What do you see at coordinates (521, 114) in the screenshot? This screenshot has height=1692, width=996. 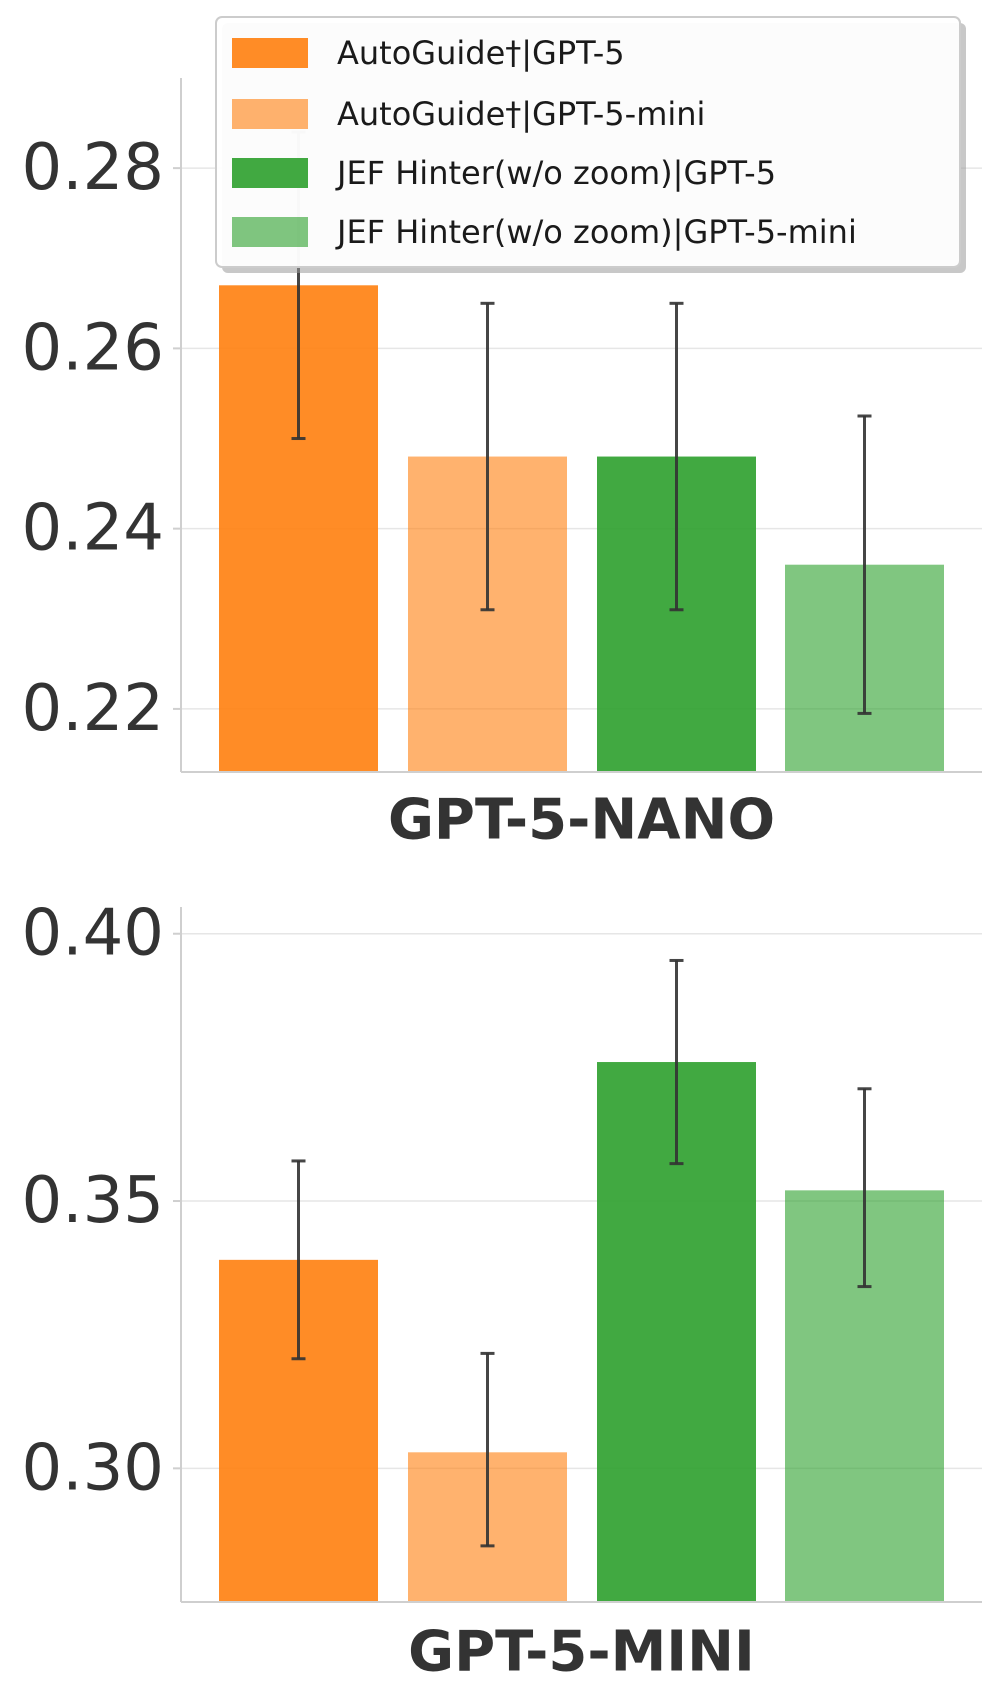 I see `legend-label: AutoGuide†|GPT-5-mini` at bounding box center [521, 114].